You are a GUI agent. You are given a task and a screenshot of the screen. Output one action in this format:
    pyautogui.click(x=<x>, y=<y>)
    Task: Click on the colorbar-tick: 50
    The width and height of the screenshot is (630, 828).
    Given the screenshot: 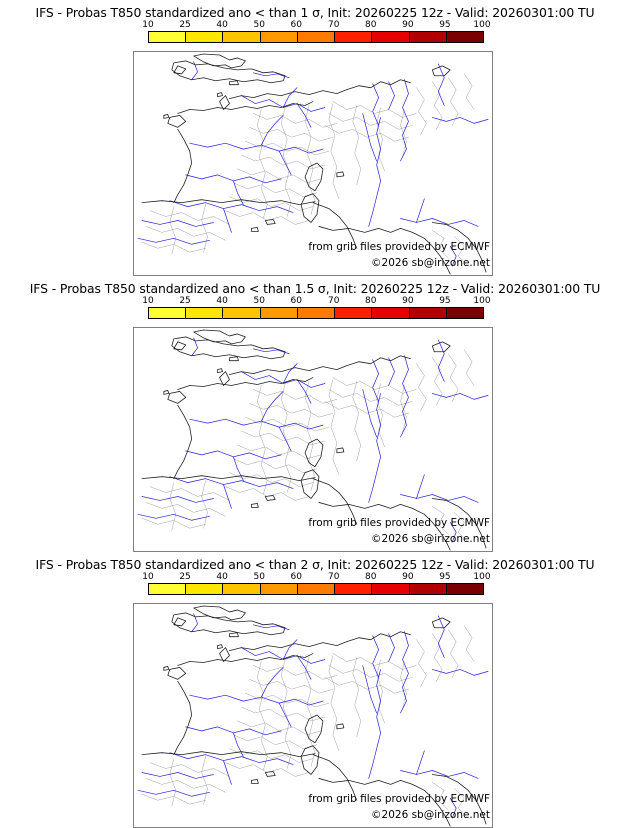 What is the action you would take?
    pyautogui.click(x=259, y=301)
    